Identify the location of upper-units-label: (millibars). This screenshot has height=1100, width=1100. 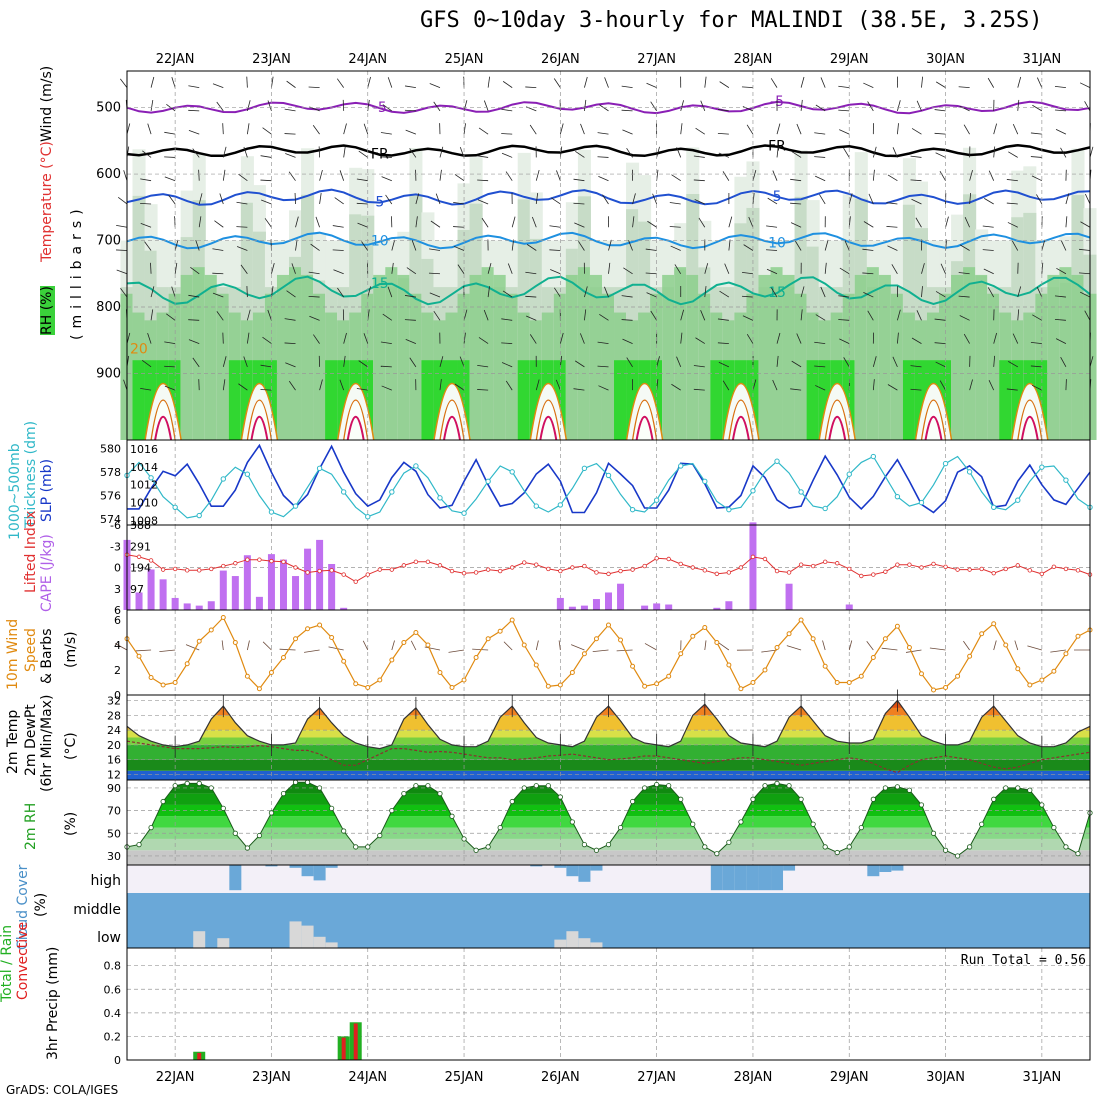
(77, 271).